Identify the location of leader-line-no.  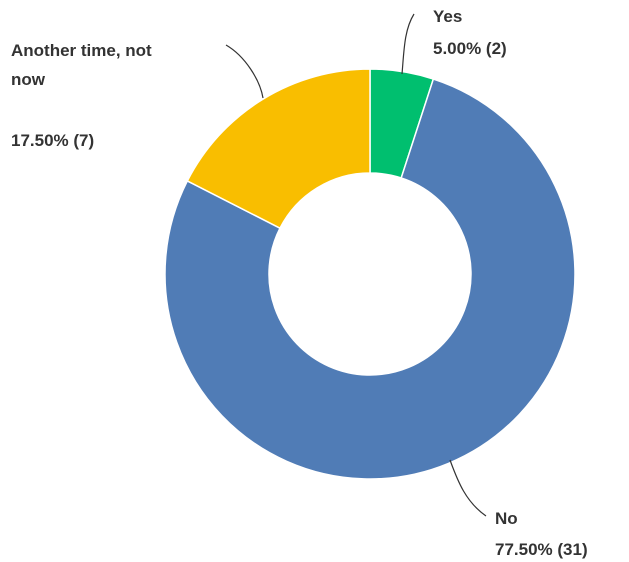
(468, 488).